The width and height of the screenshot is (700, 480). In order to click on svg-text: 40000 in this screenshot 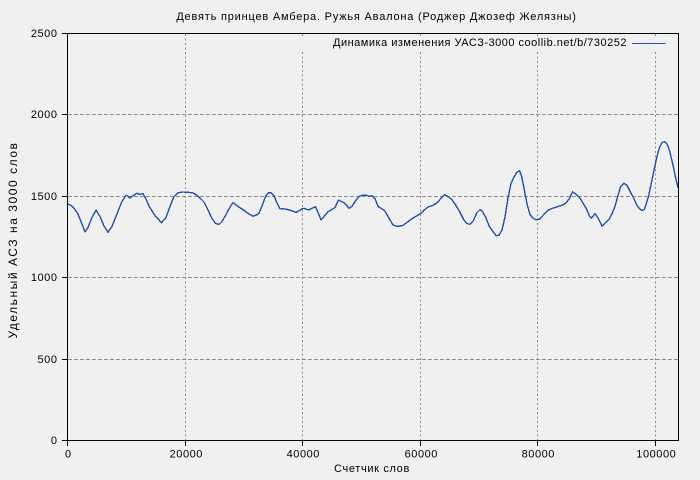, I will do `click(303, 455)`.